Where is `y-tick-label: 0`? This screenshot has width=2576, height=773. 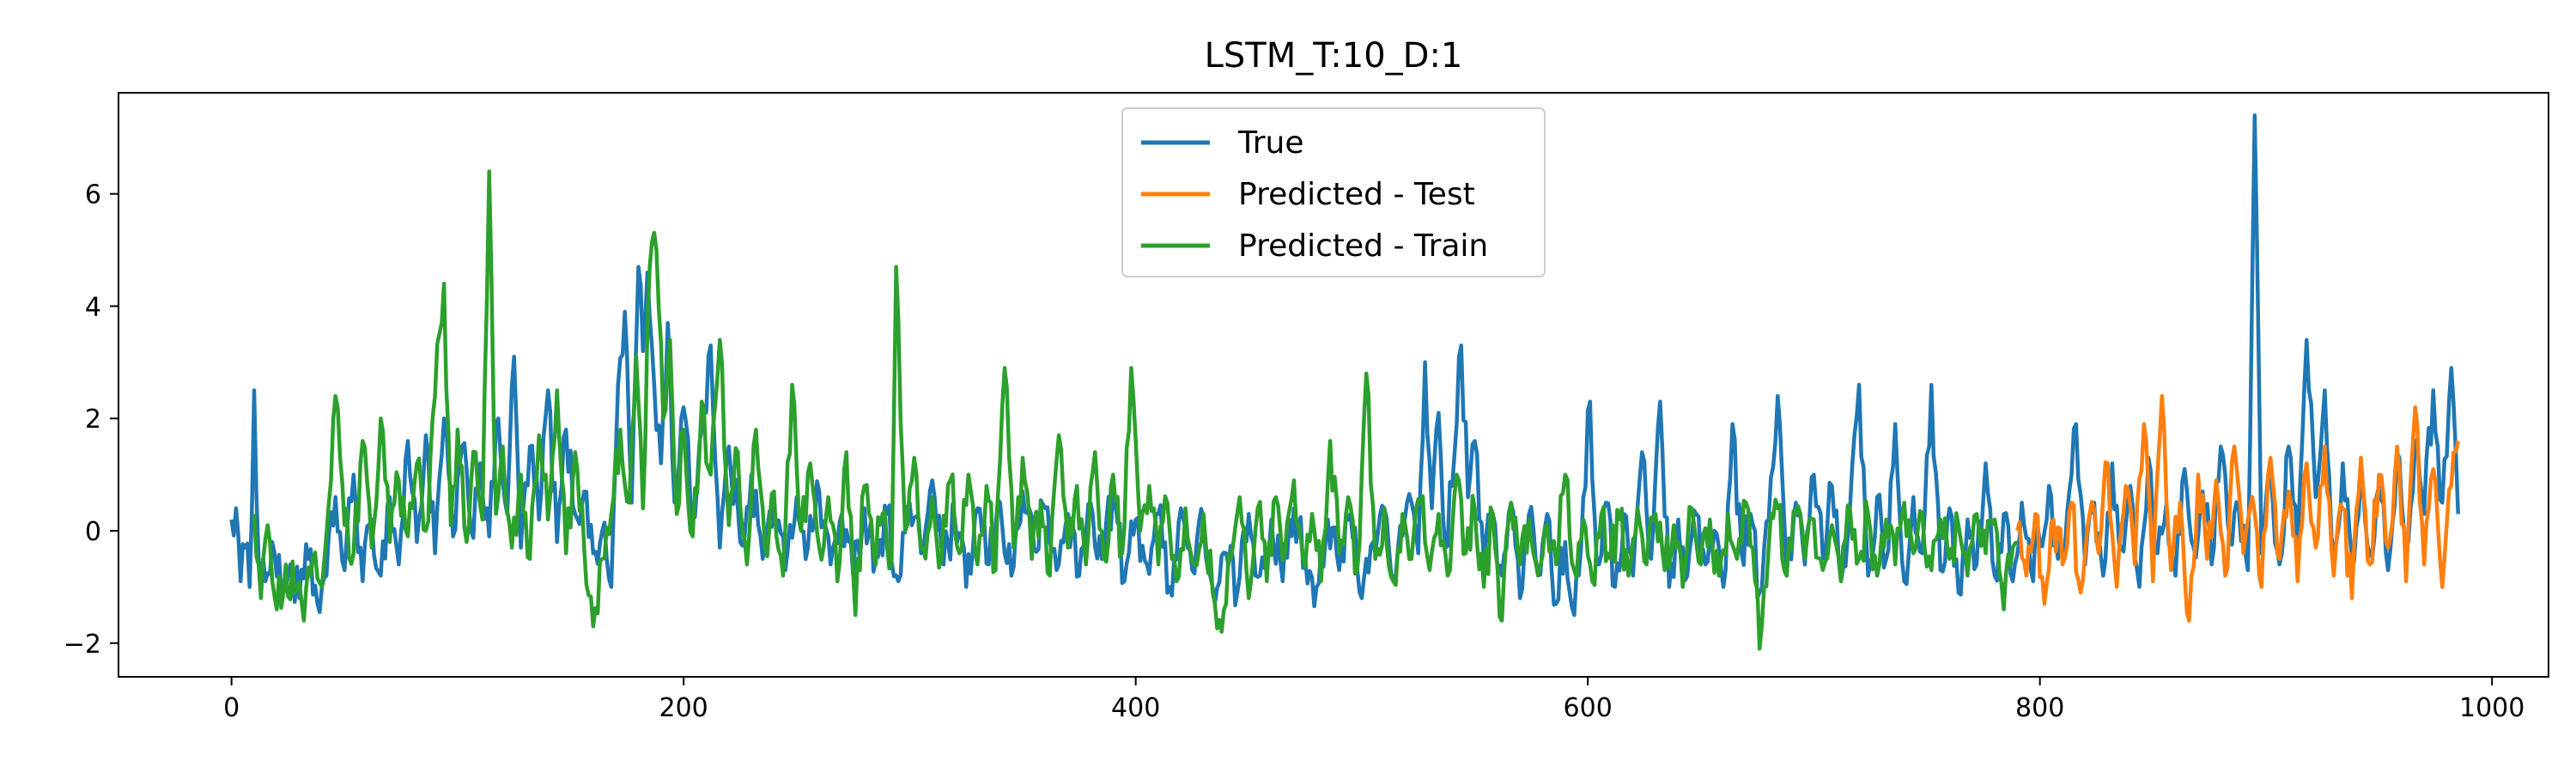 y-tick-label: 0 is located at coordinates (93, 532).